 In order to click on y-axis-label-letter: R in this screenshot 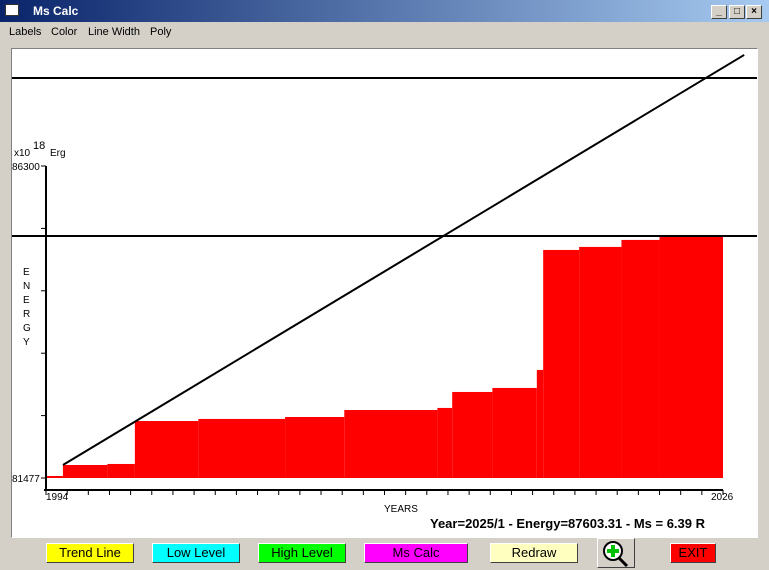, I will do `click(26, 314)`.